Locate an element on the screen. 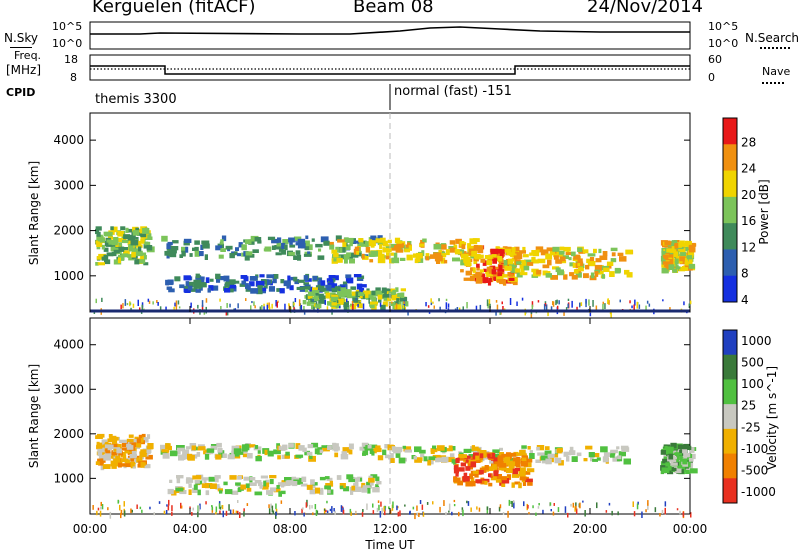  nsky-label: N.Sky is located at coordinates (21, 38).